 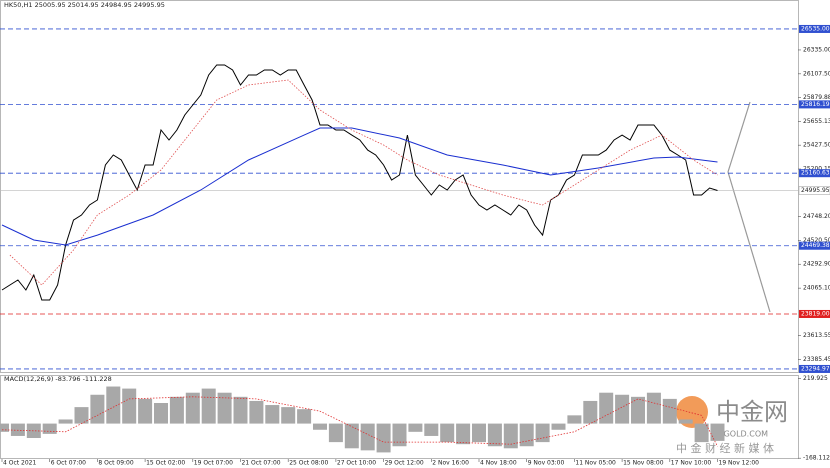 I want to click on y-tick-label: 26335.00, so click(x=816, y=49).